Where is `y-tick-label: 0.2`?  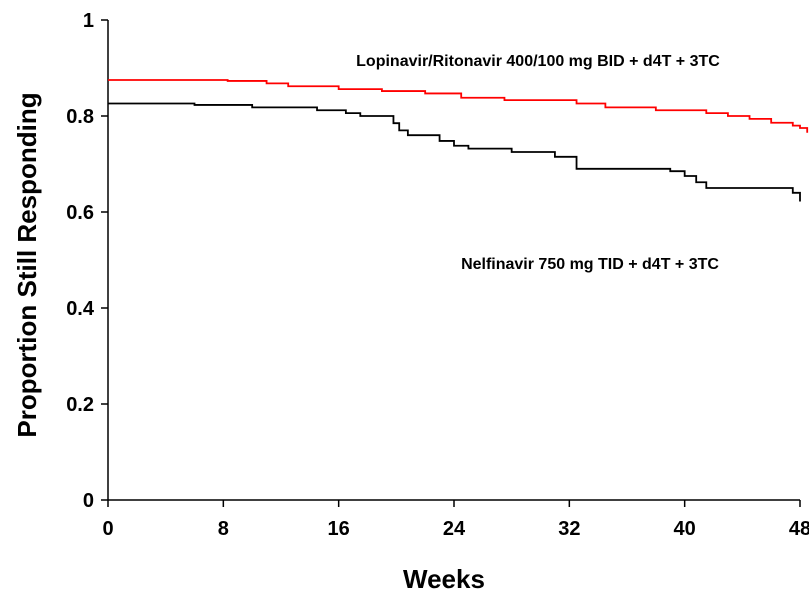
y-tick-label: 0.2 is located at coordinates (80, 405).